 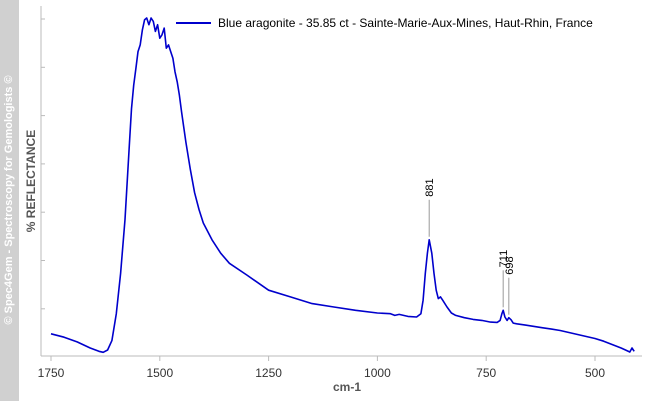 What do you see at coordinates (430, 187) in the screenshot?
I see `annotation-label: 881` at bounding box center [430, 187].